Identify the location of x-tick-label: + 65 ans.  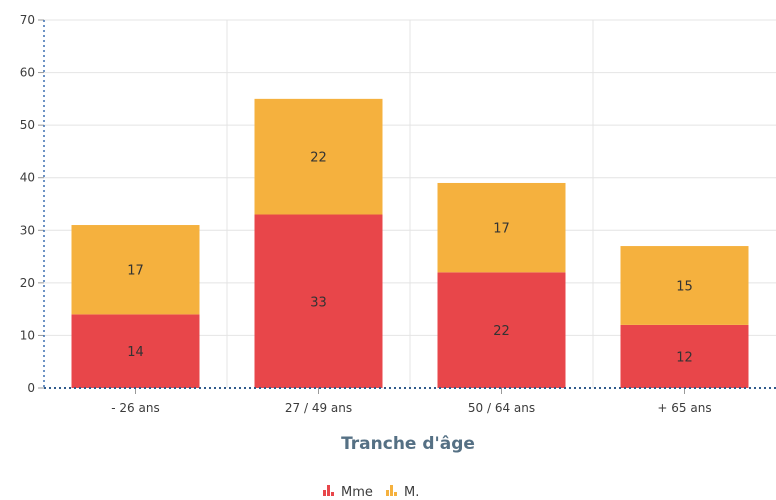
(684, 408).